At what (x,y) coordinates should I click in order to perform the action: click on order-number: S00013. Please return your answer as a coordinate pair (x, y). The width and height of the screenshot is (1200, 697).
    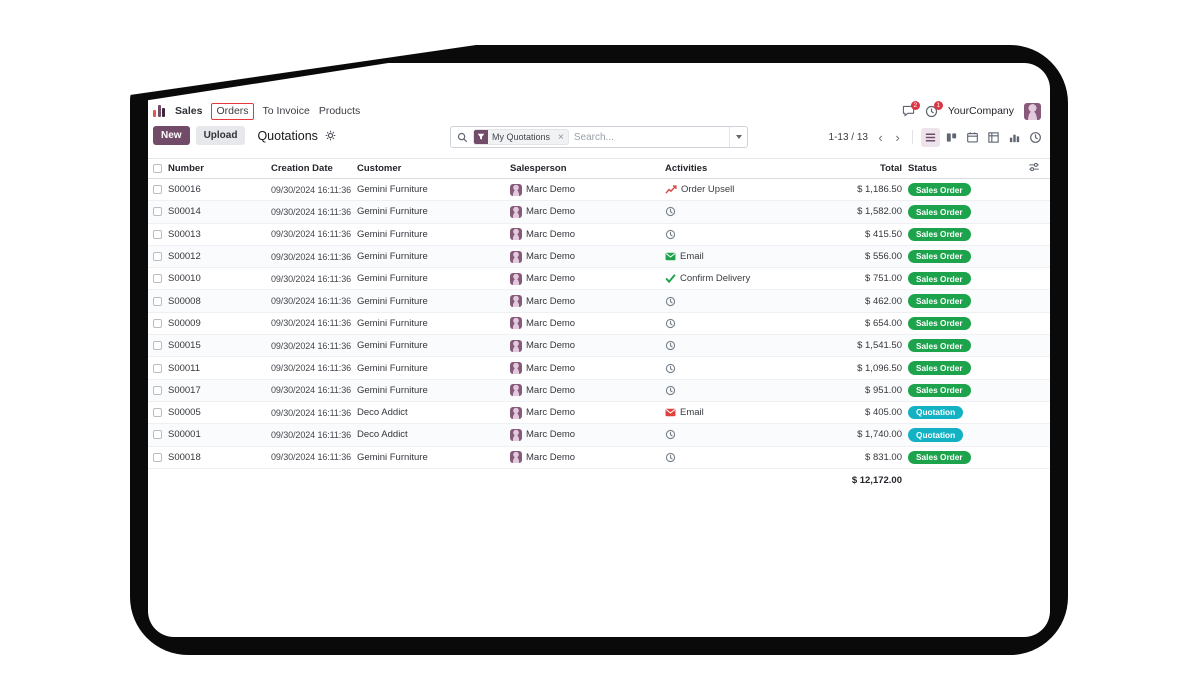
    Looking at the image, I should click on (184, 234).